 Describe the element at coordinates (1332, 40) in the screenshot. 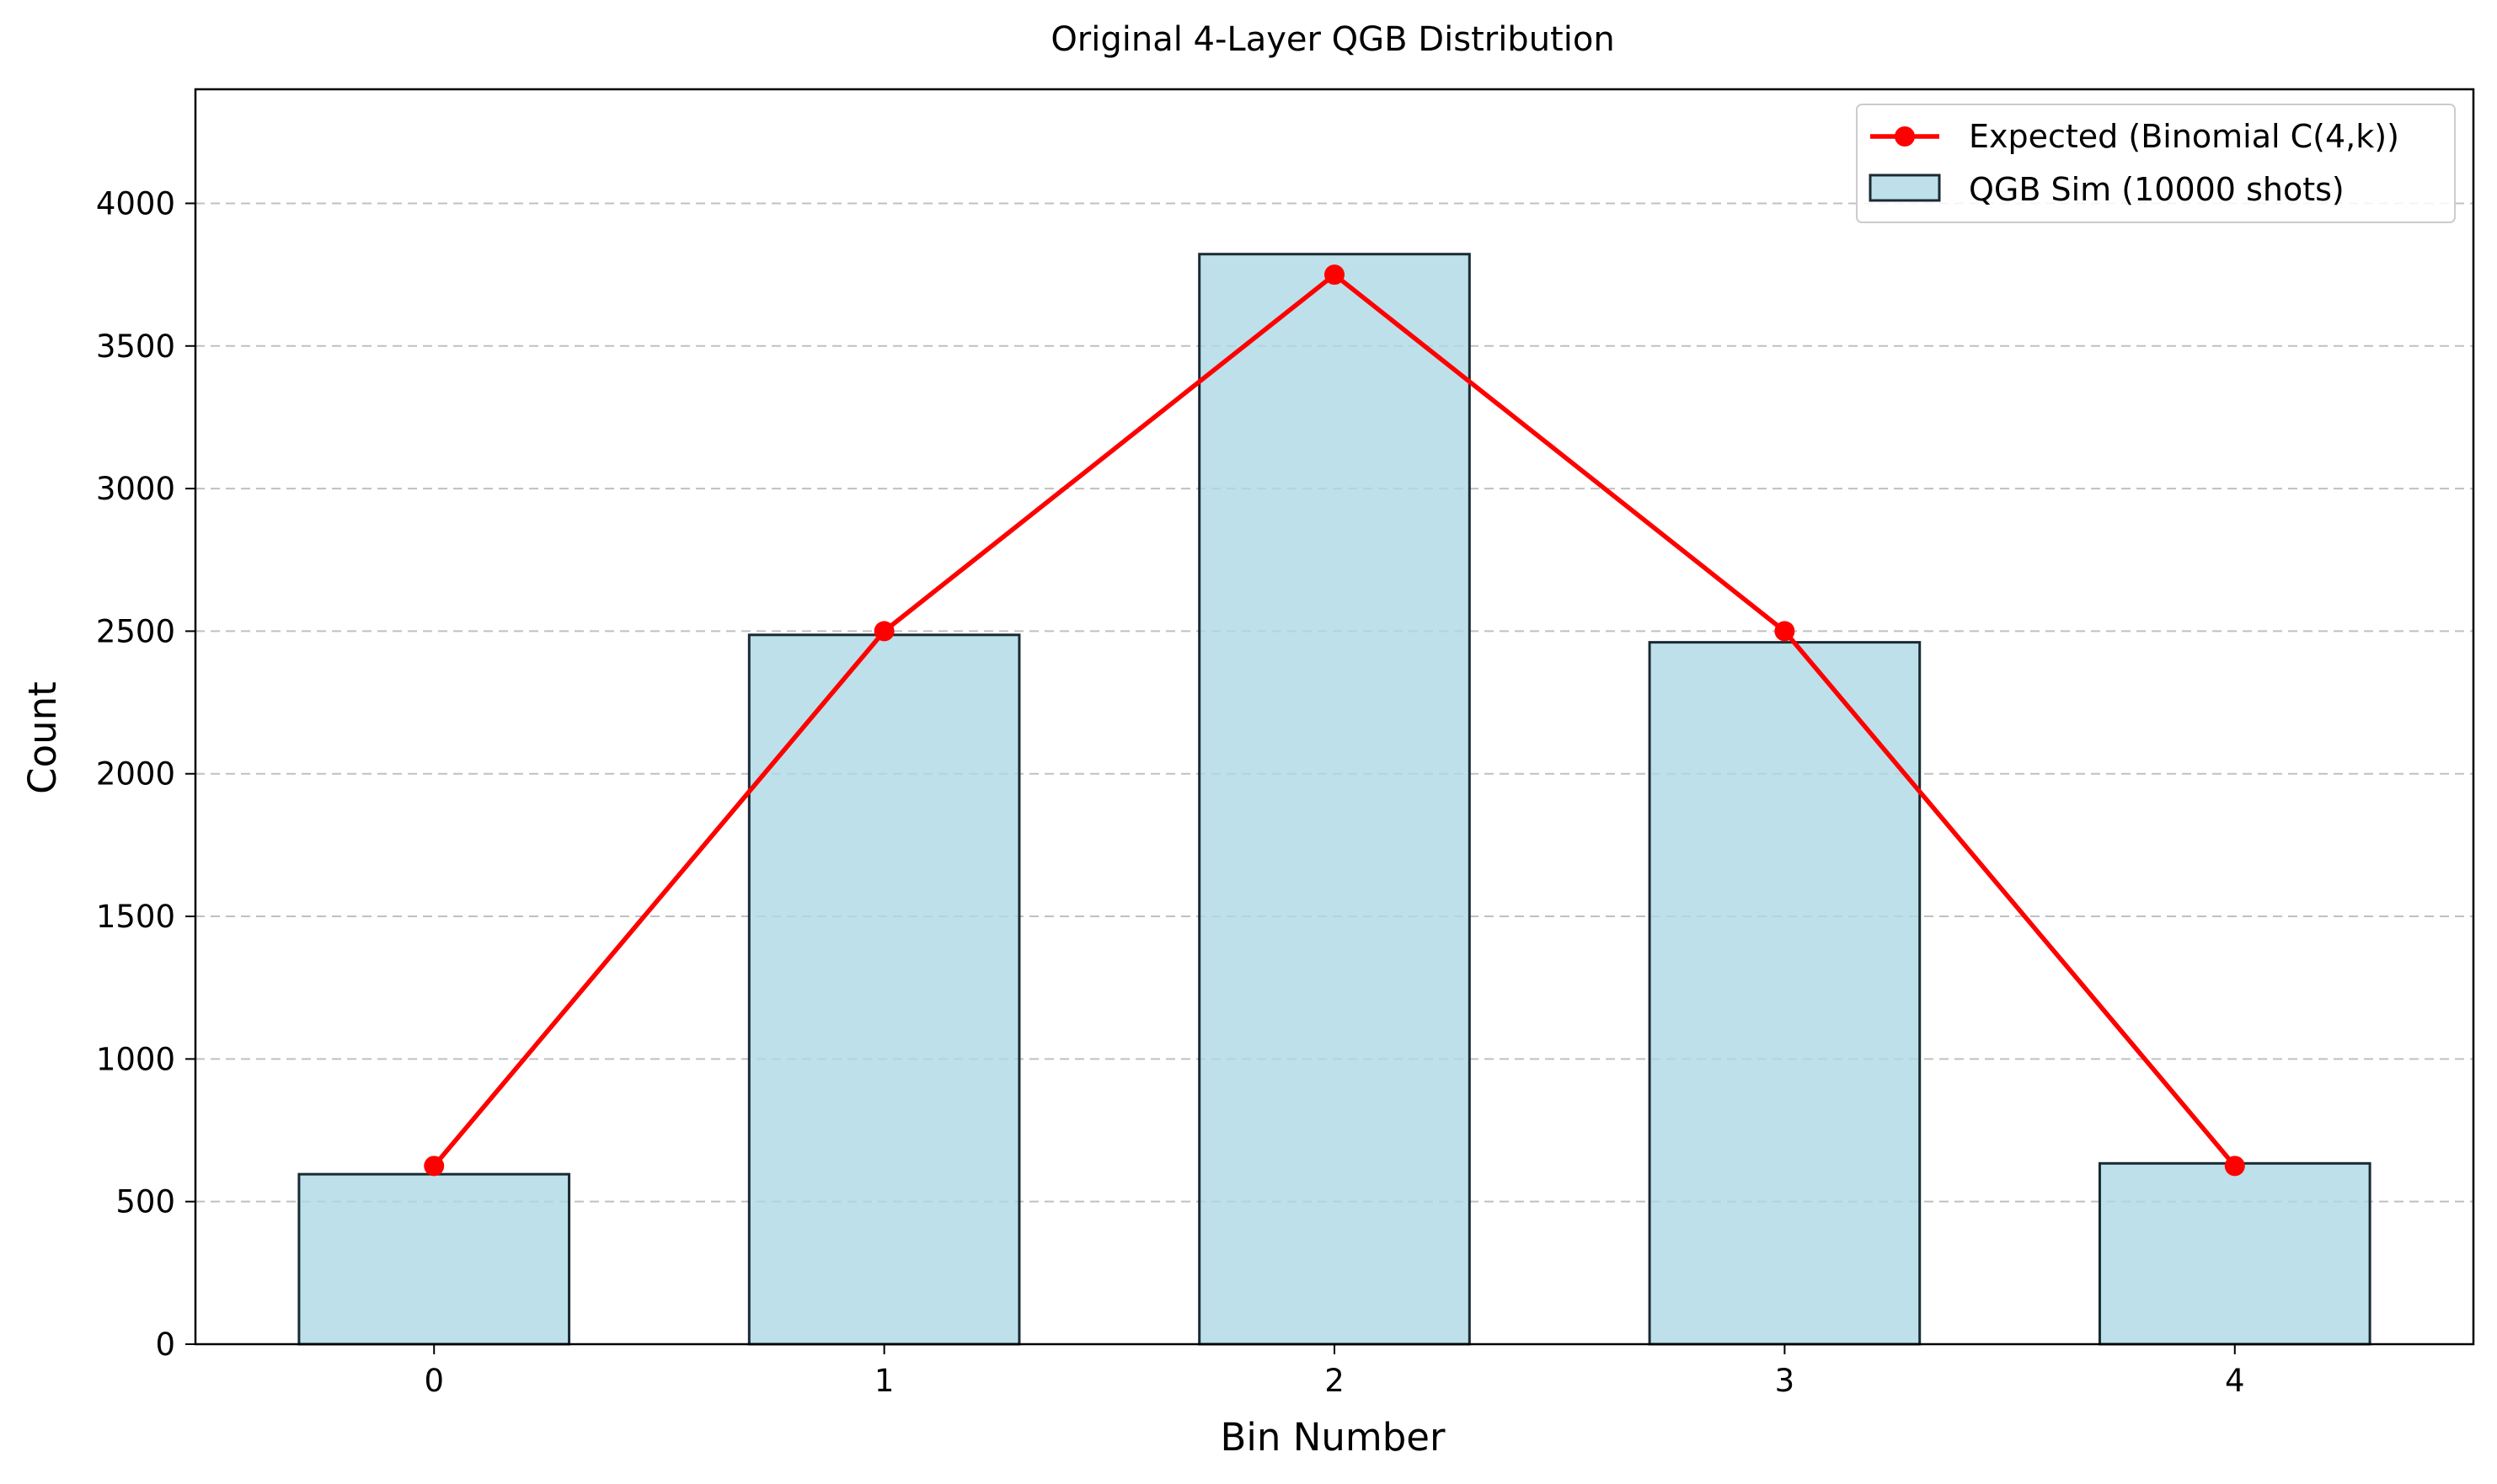

I see `chart-title: Original 4-Layer QGB Distribution` at that location.